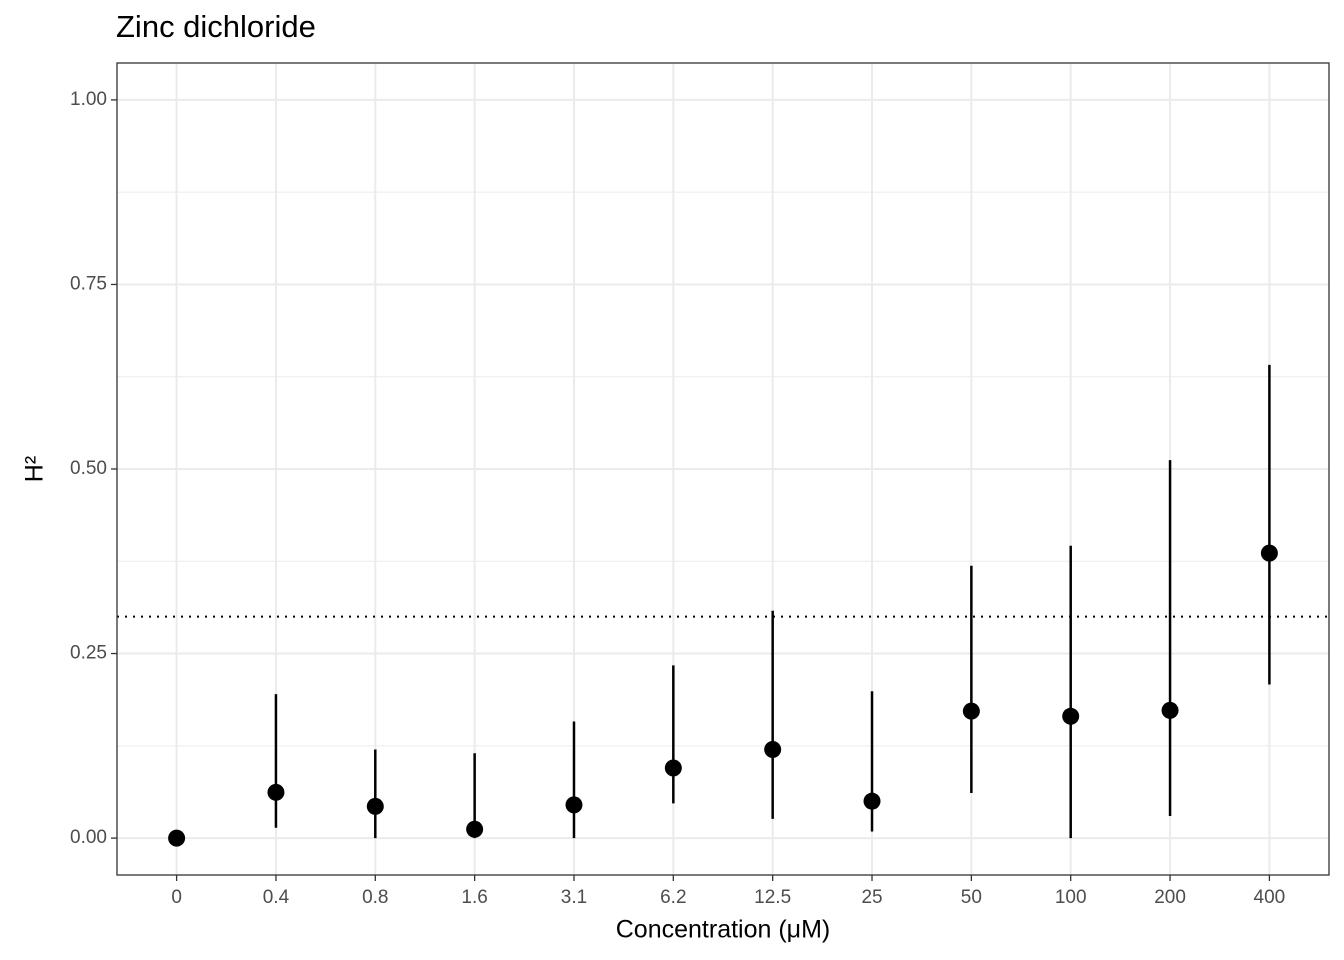 This screenshot has width=1344, height=960. I want to click on x-tick-label: 6.2, so click(673, 897).